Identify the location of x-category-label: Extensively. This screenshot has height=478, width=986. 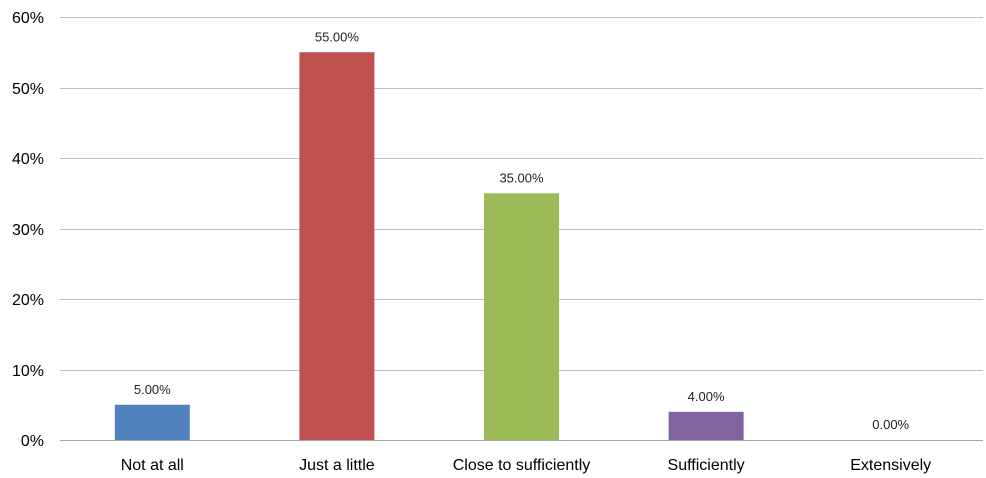
(890, 465).